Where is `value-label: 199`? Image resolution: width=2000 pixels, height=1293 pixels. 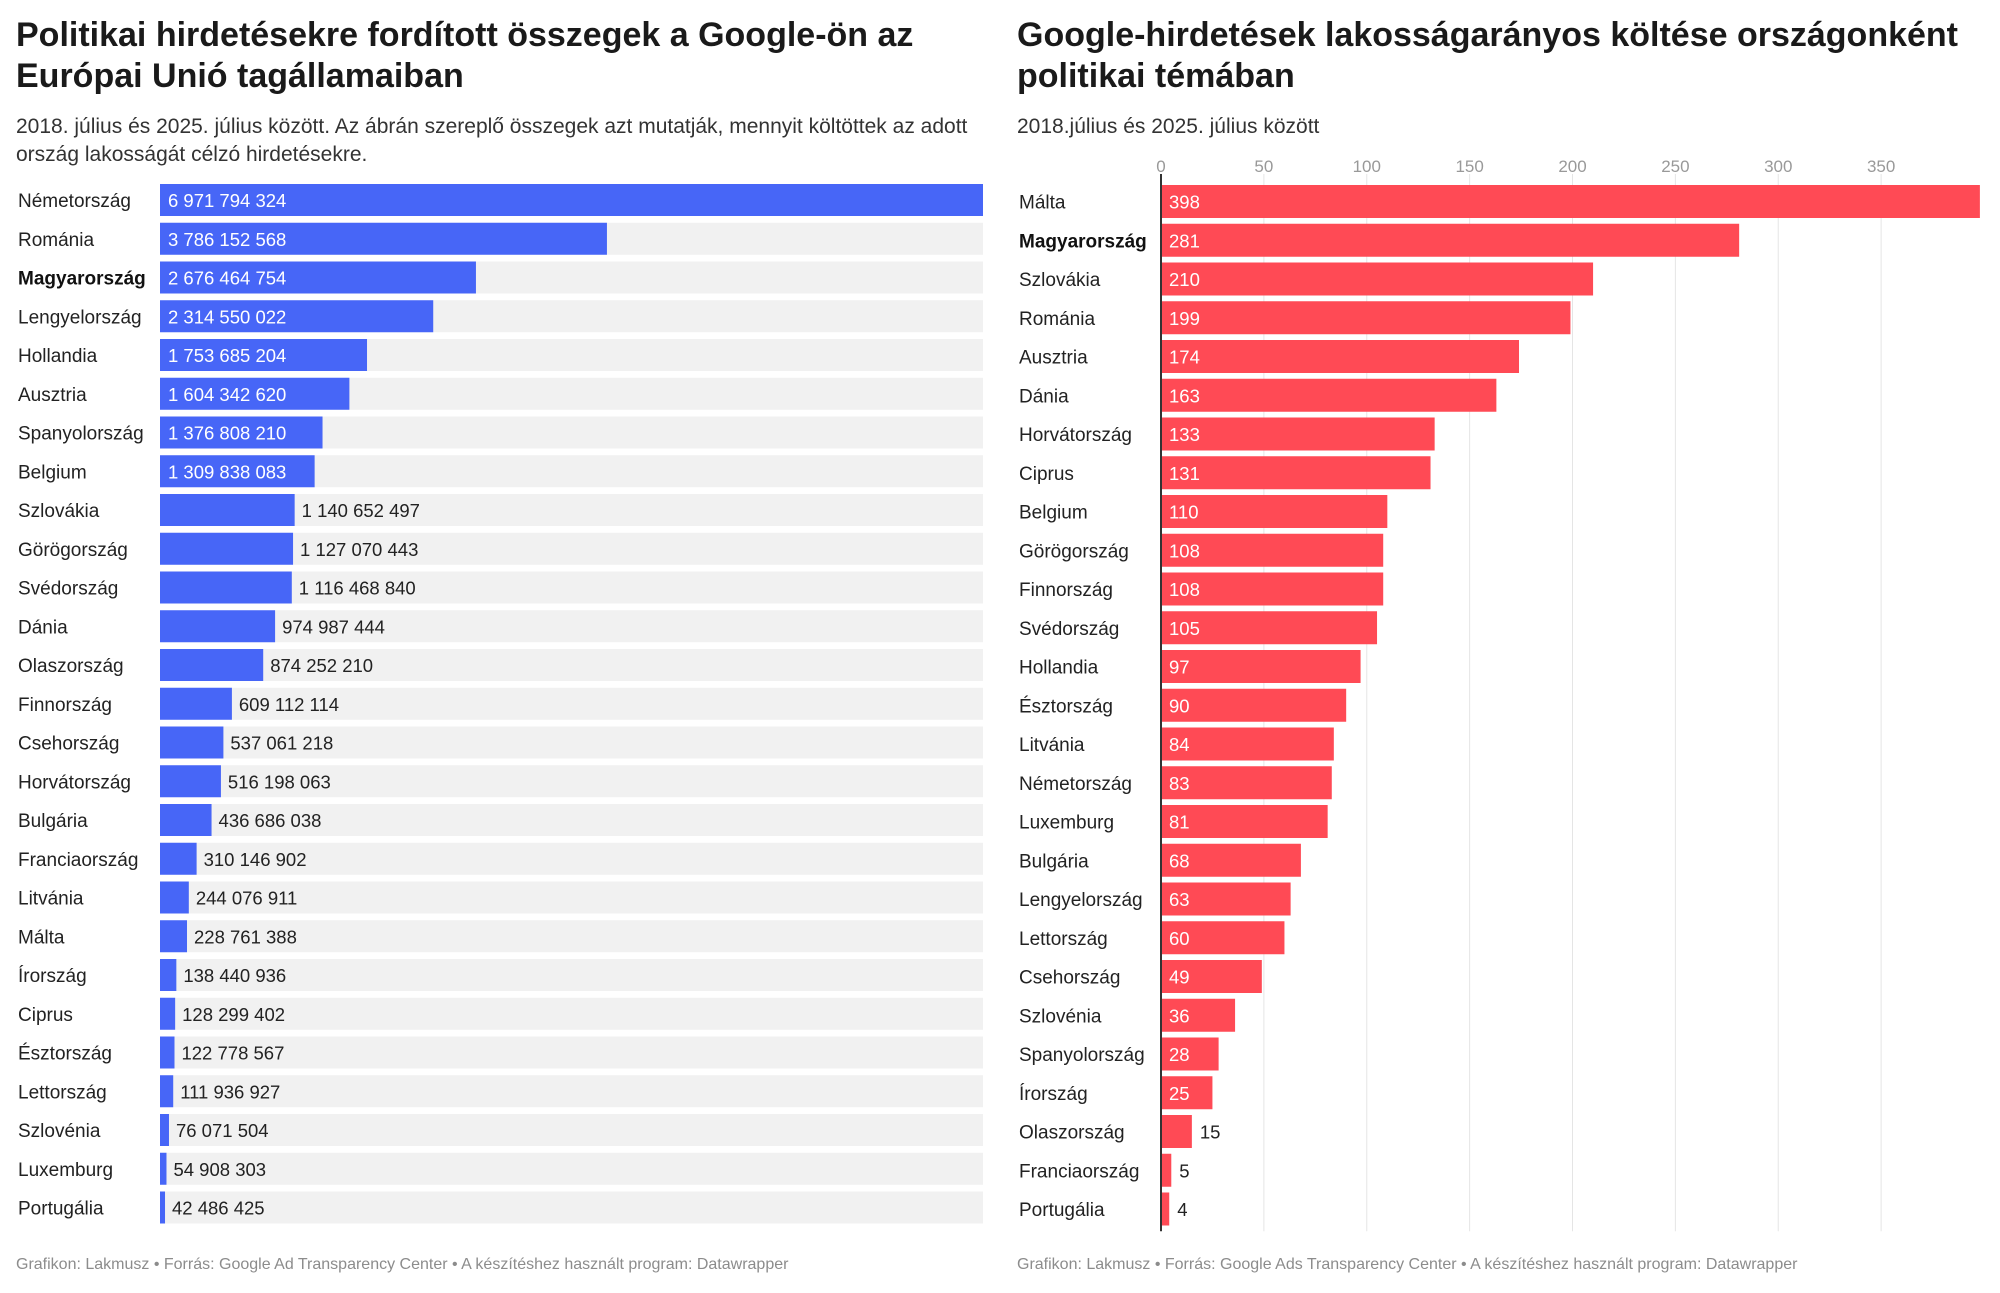
value-label: 199 is located at coordinates (1184, 318).